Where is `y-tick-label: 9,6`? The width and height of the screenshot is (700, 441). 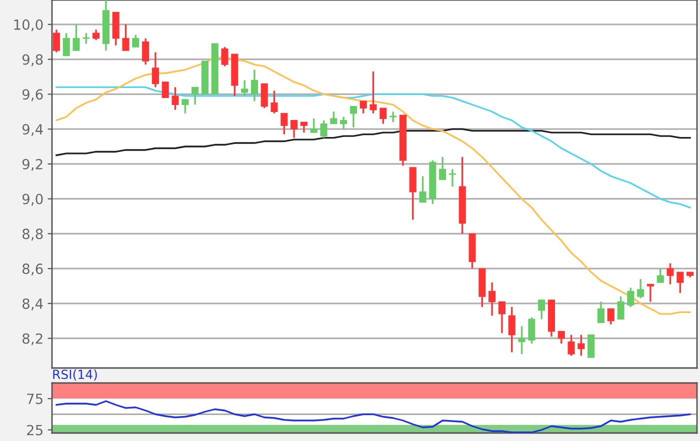
y-tick-label: 9,6 is located at coordinates (32, 95).